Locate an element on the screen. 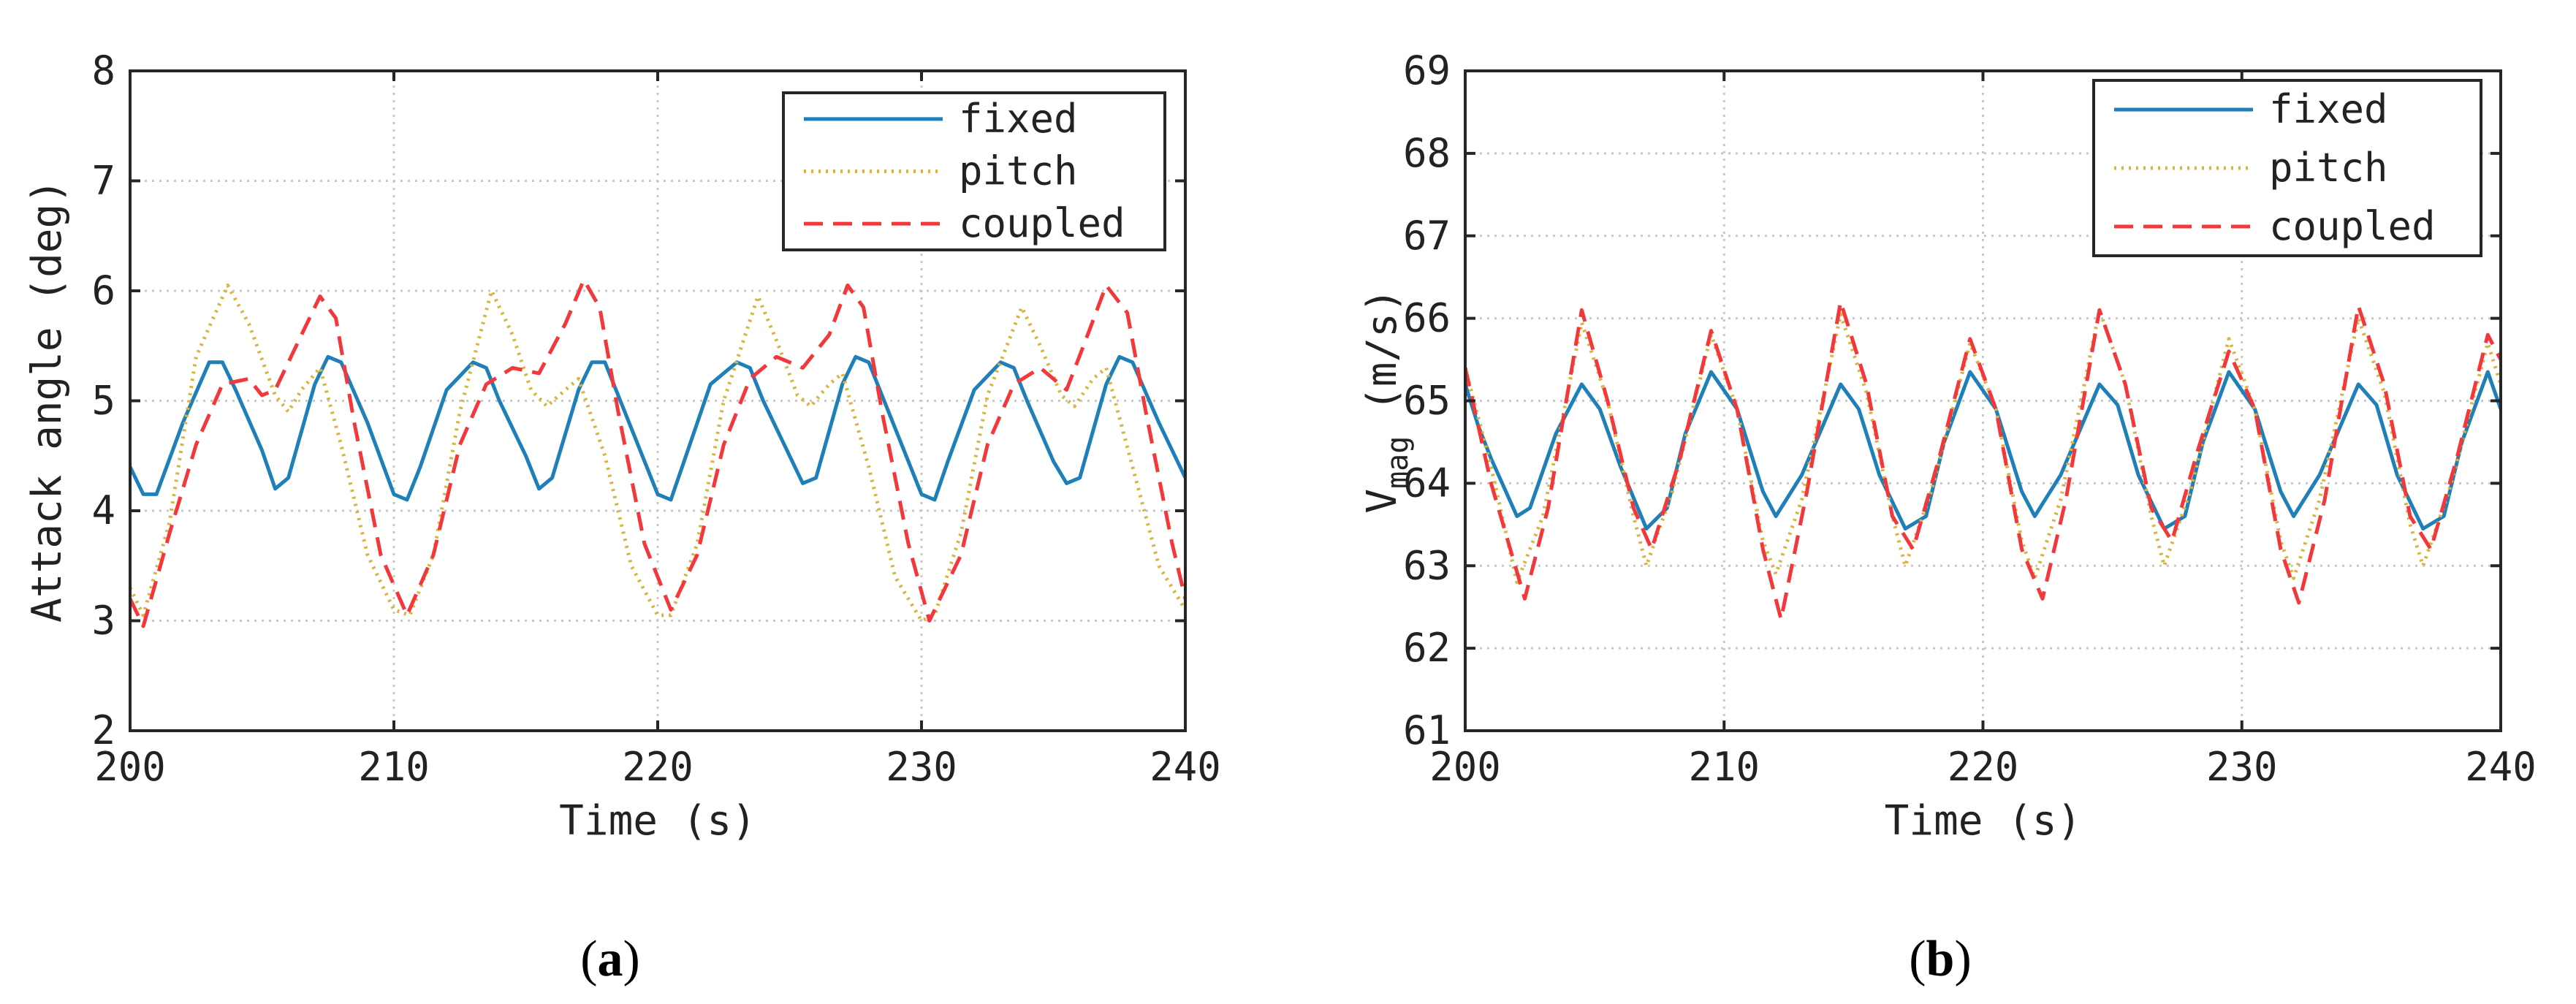 Image resolution: width=2576 pixels, height=1004 pixels. y-axis-label-subscript: mag is located at coordinates (1398, 462).